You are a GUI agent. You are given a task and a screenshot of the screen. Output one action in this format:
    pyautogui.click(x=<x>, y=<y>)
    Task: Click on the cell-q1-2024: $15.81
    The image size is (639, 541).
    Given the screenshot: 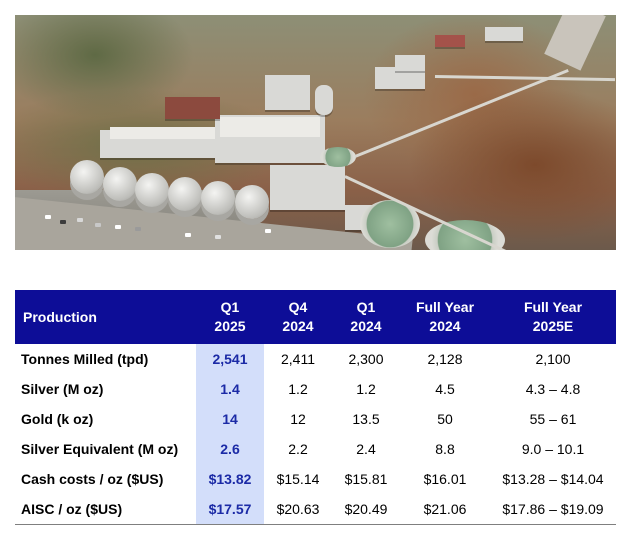 What is the action you would take?
    pyautogui.click(x=366, y=479)
    